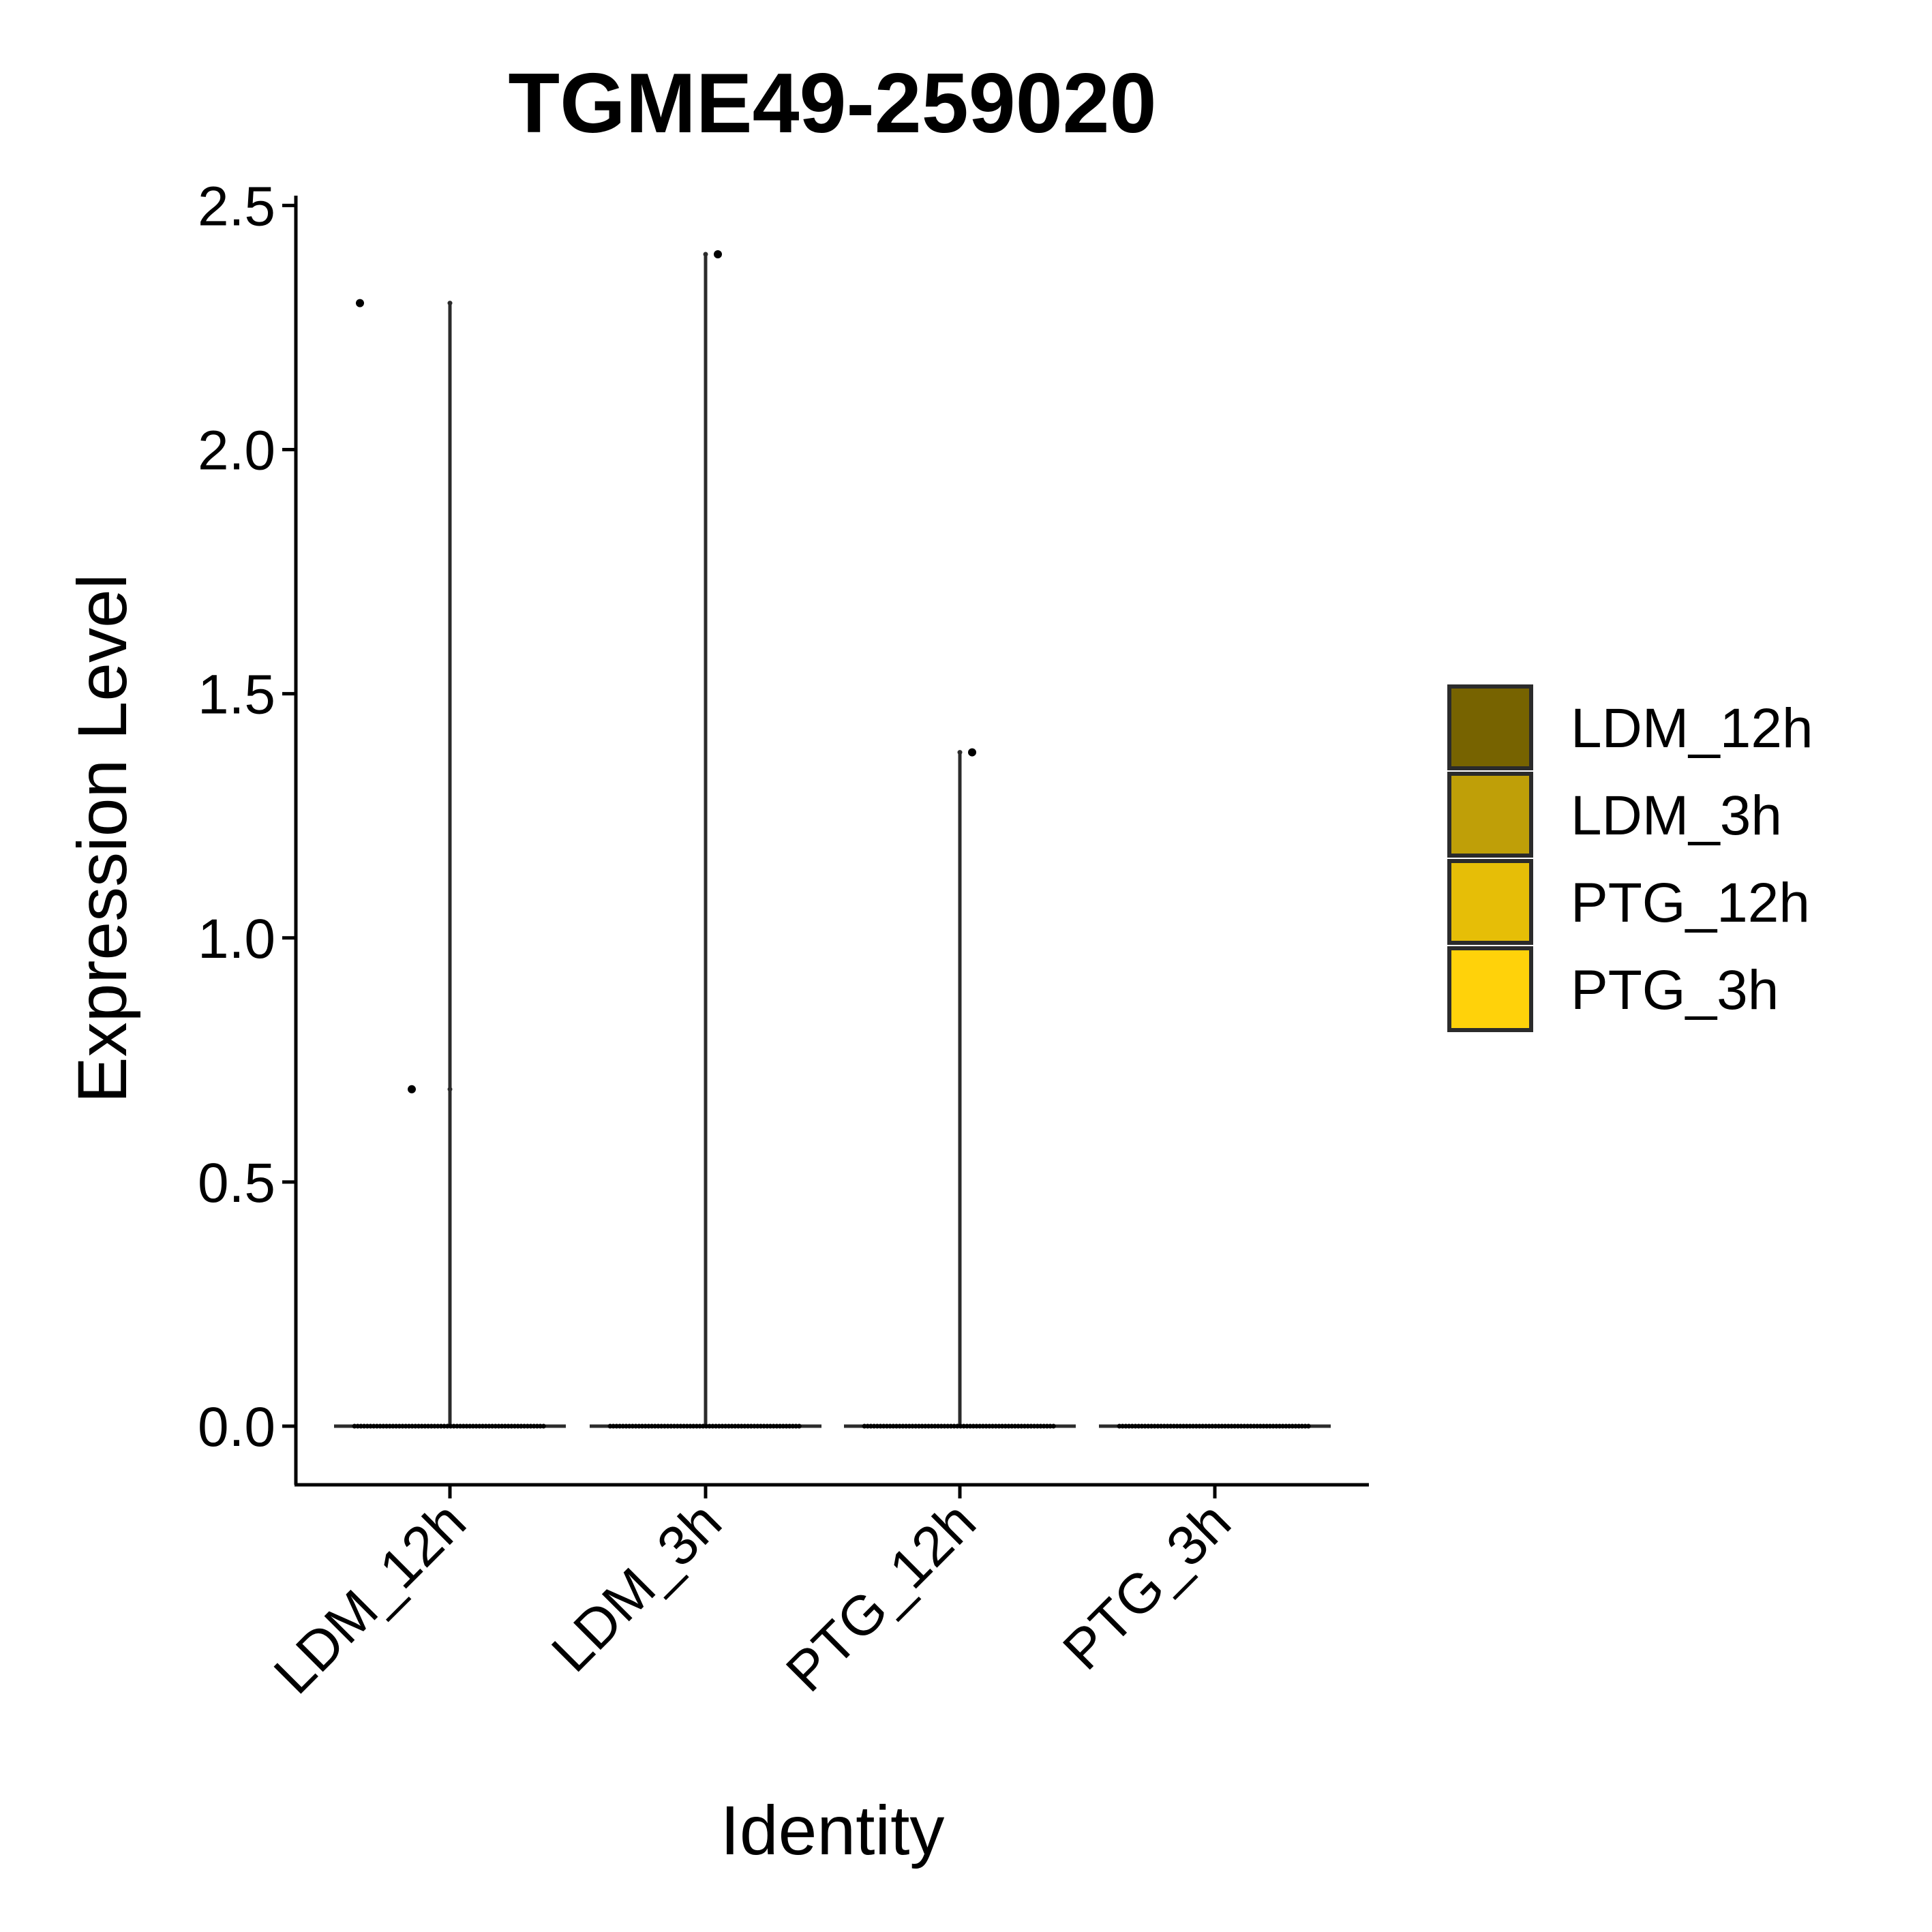  I want to click on y-tick-label: 1.0, so click(237, 939).